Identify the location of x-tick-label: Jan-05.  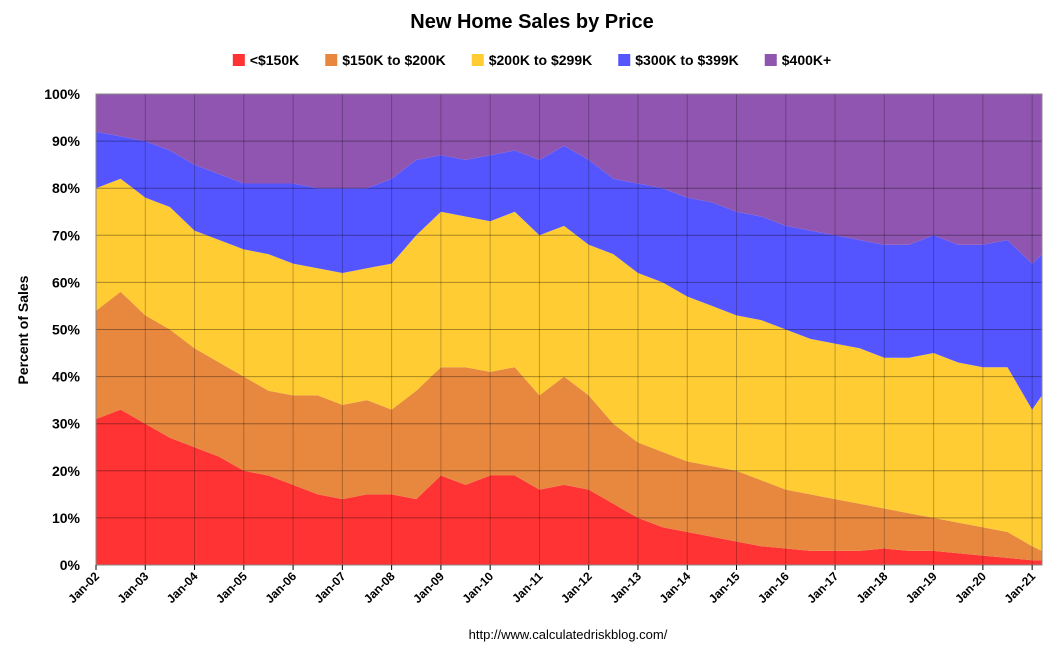
(231, 587).